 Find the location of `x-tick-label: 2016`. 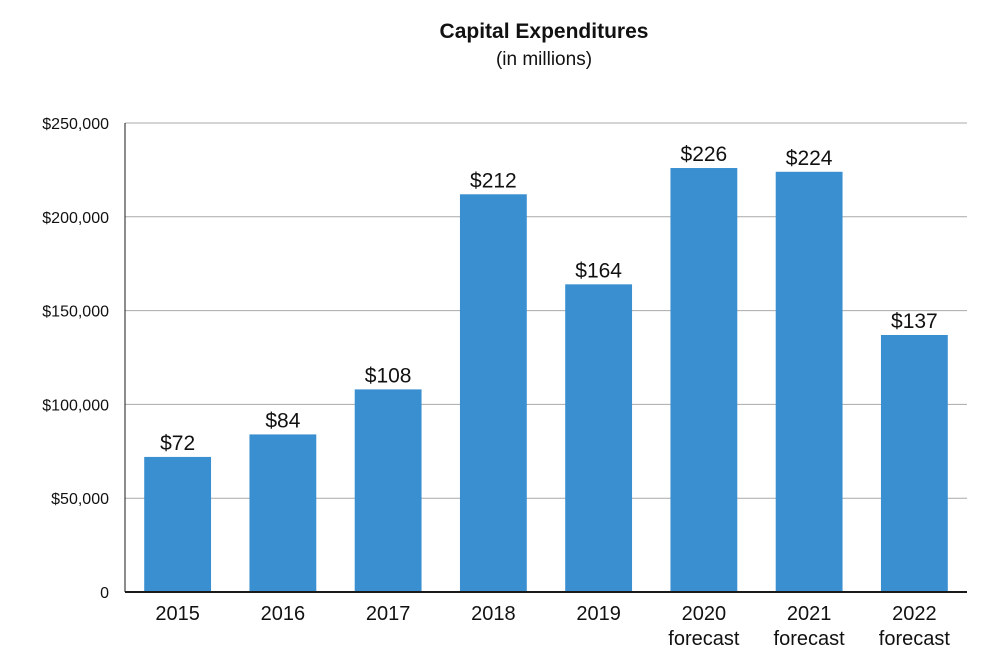

x-tick-label: 2016 is located at coordinates (283, 614).